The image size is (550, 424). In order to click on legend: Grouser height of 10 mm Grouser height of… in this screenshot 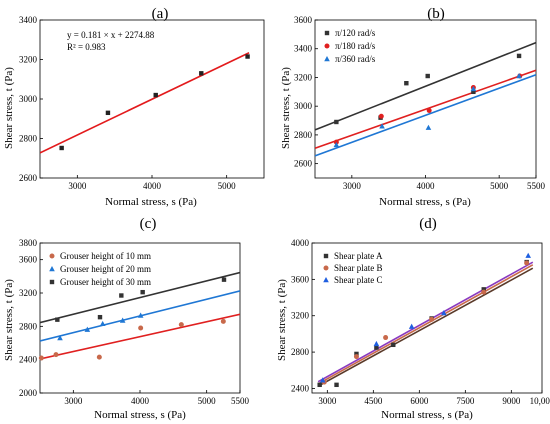, I will do `click(100, 269)`.